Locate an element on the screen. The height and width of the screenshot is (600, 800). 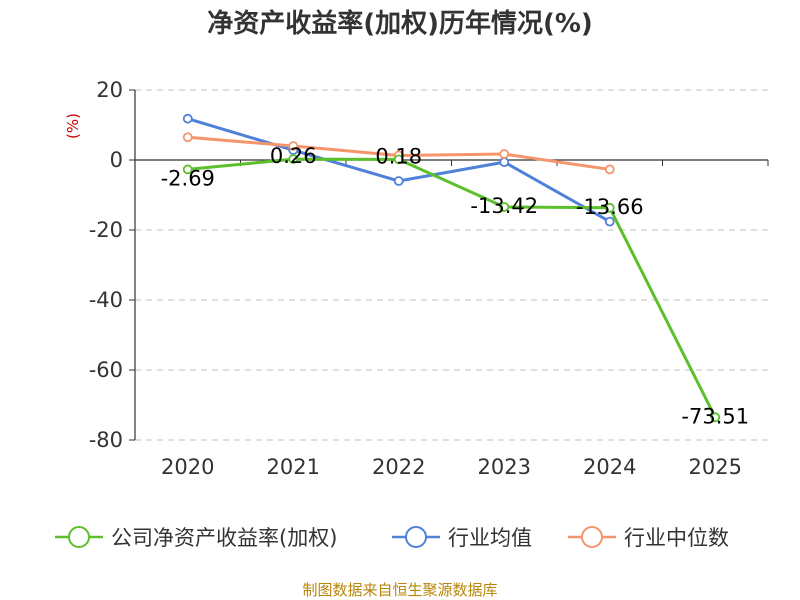
x-tick-label: 2021 is located at coordinates (293, 467).